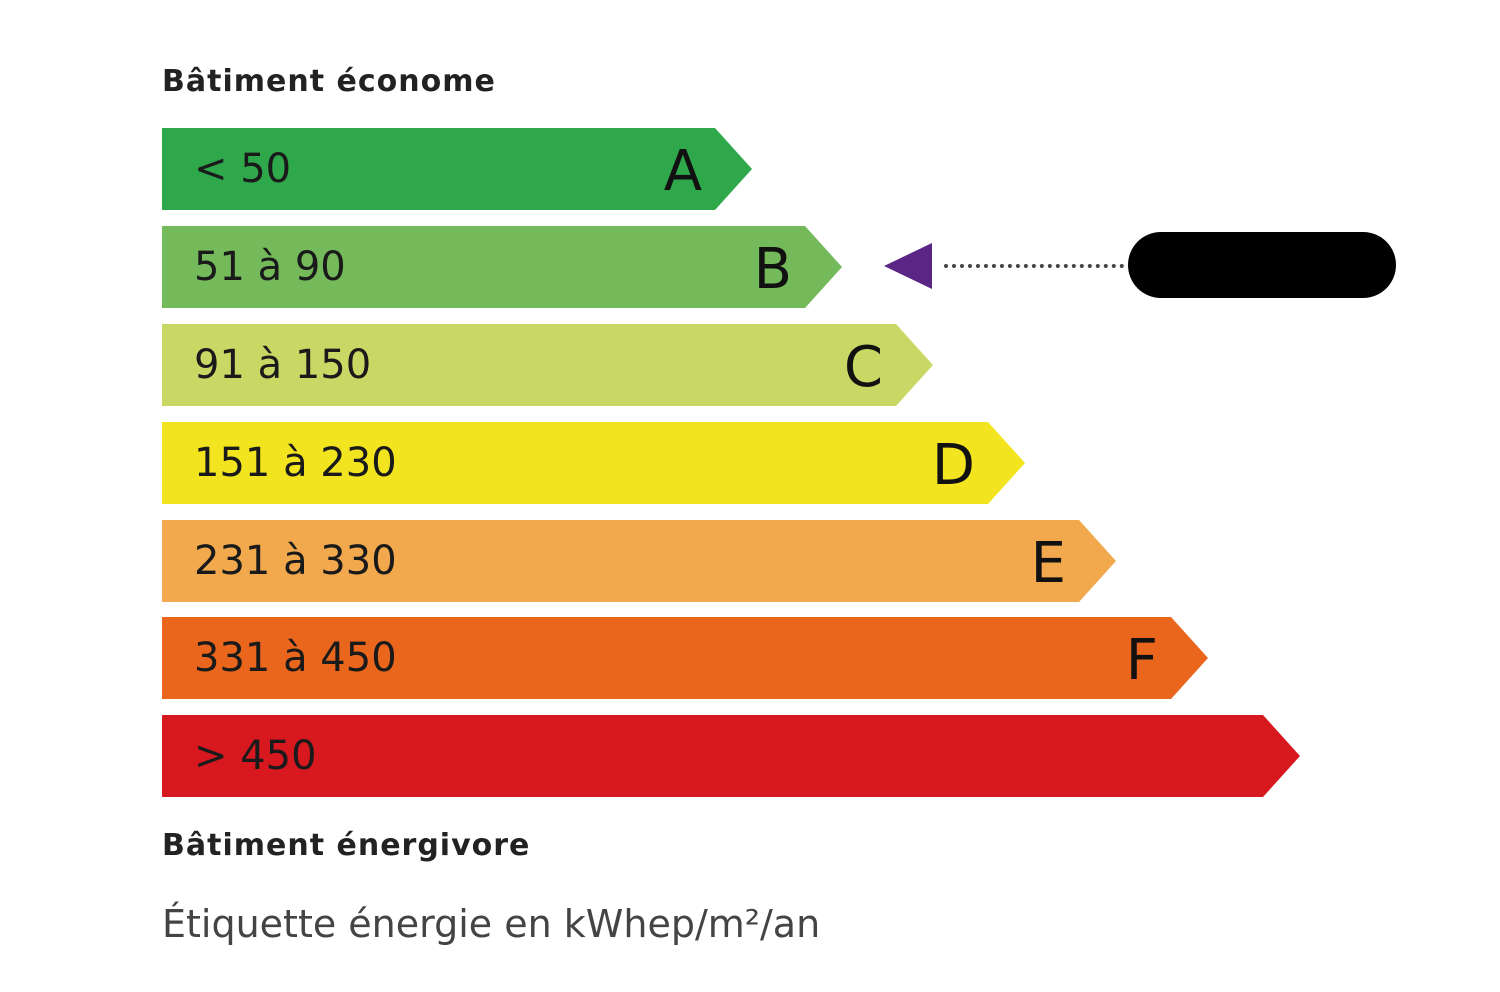 The image size is (1500, 992). I want to click on class-letter: C, so click(863, 368).